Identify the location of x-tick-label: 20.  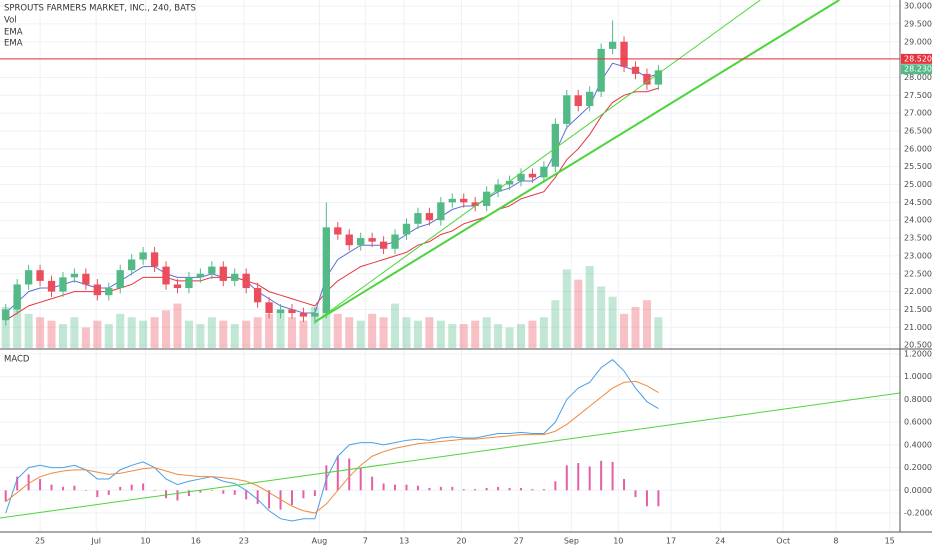
(461, 541).